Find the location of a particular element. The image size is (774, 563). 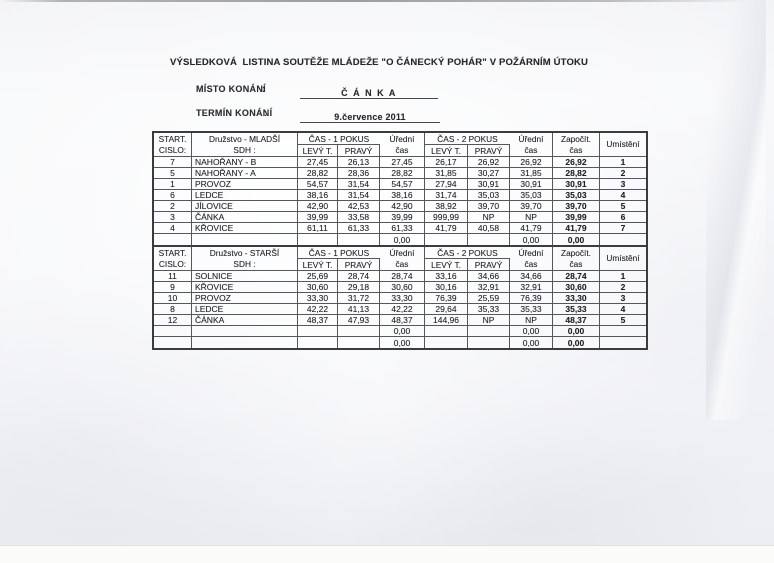

cell-team-name: PROVOZ is located at coordinates (245, 184).